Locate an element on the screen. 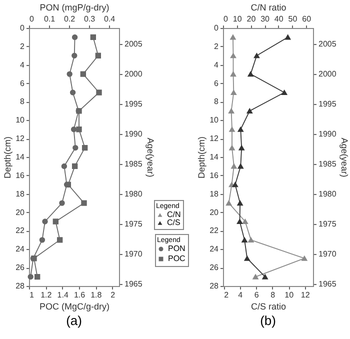  x-tick-label: 1.4 is located at coordinates (63, 295).